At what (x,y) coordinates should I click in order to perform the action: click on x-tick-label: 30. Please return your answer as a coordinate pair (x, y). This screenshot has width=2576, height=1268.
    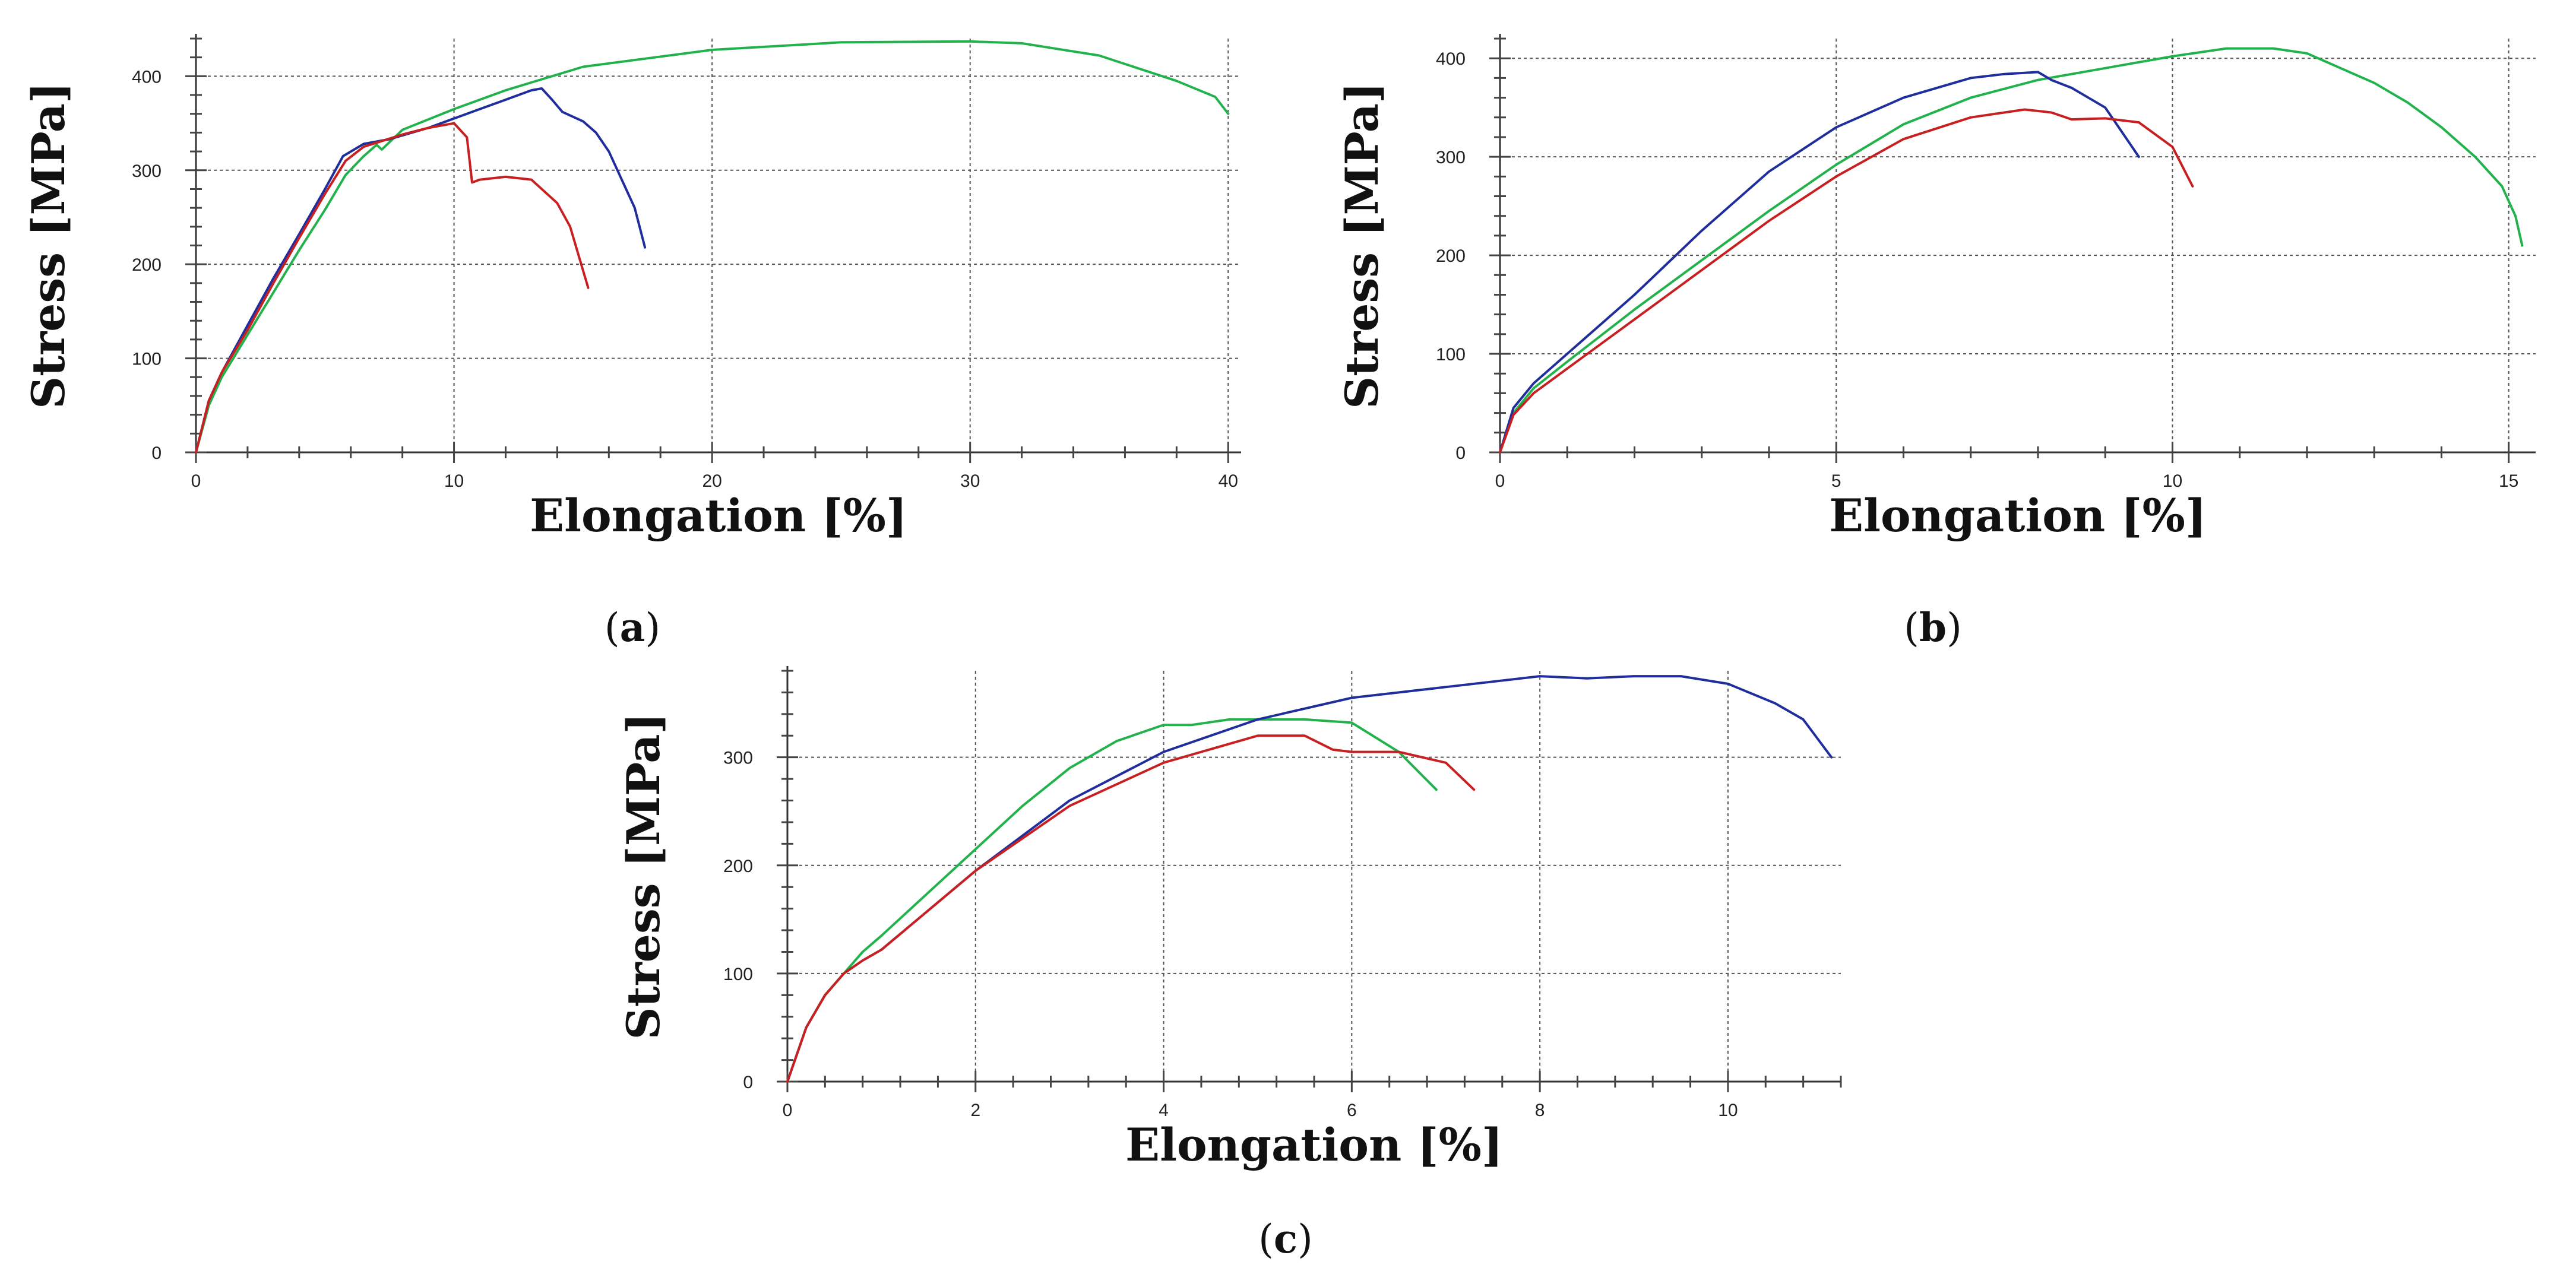
    Looking at the image, I should click on (970, 481).